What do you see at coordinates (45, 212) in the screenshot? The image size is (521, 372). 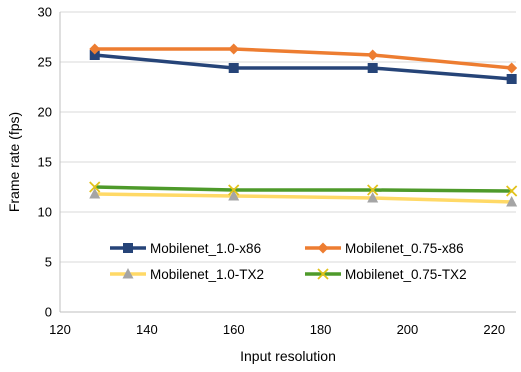 I see `y-tick-label: 10` at bounding box center [45, 212].